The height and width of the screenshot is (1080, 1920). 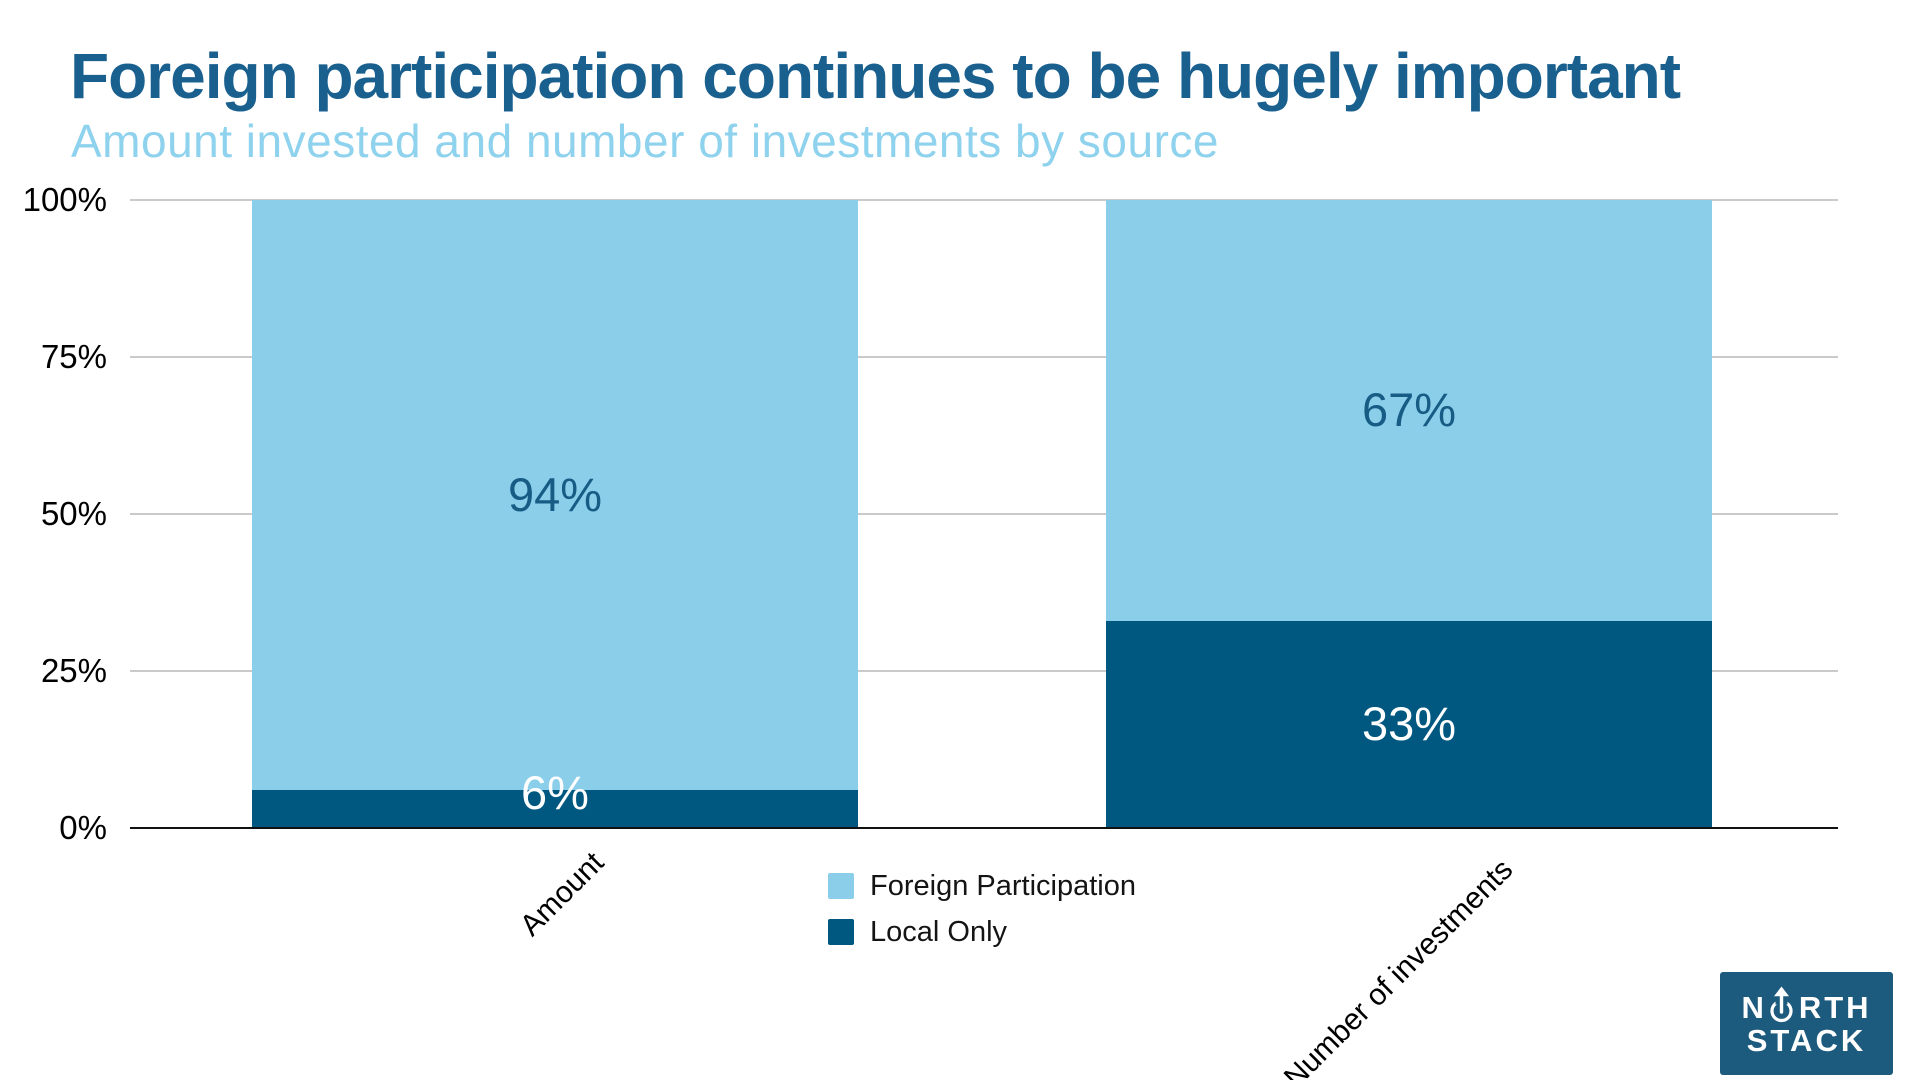 I want to click on logo-text-stack: STACK, so click(x=1806, y=1040).